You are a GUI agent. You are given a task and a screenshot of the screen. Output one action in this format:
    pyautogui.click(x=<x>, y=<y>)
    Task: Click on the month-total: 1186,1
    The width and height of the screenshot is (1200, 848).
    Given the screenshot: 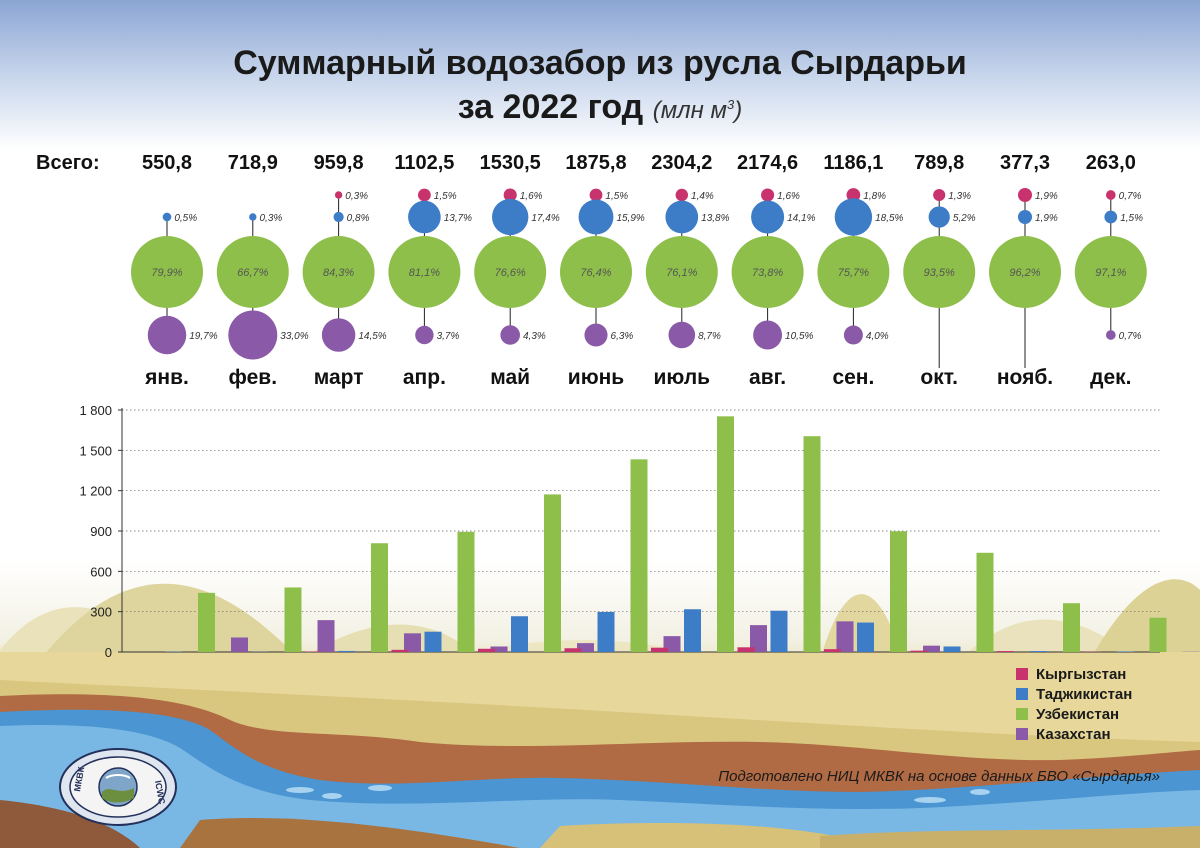 What is the action you would take?
    pyautogui.click(x=853, y=163)
    